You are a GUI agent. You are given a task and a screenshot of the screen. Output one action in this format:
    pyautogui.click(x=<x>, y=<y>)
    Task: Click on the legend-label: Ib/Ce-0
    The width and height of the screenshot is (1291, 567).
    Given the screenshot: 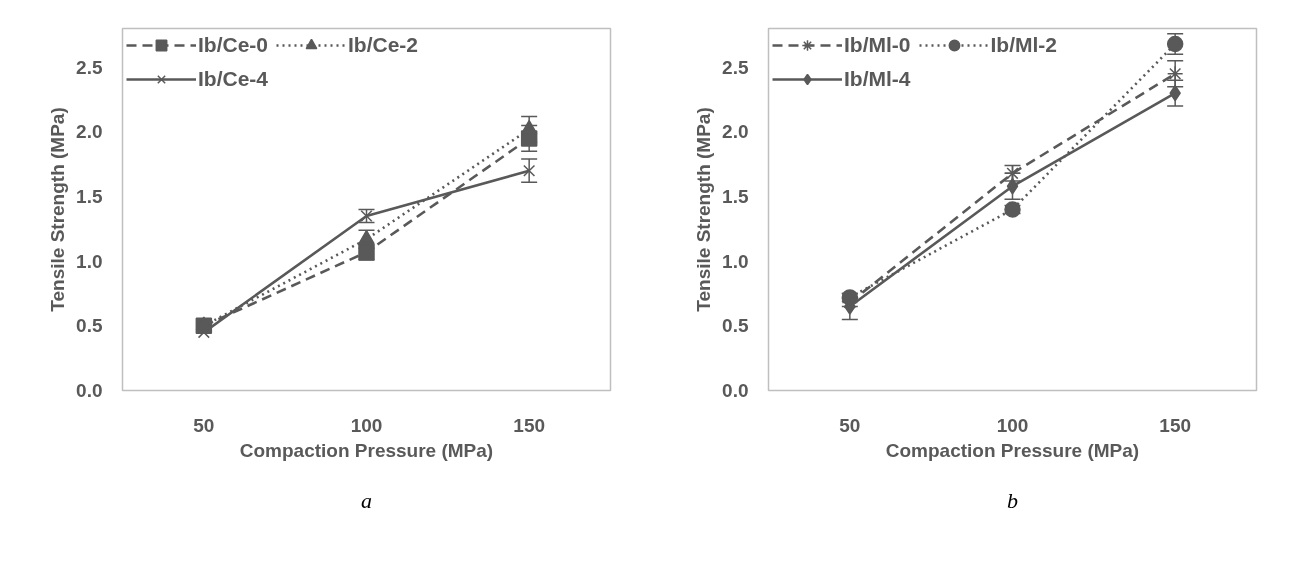 What is the action you would take?
    pyautogui.click(x=233, y=45)
    